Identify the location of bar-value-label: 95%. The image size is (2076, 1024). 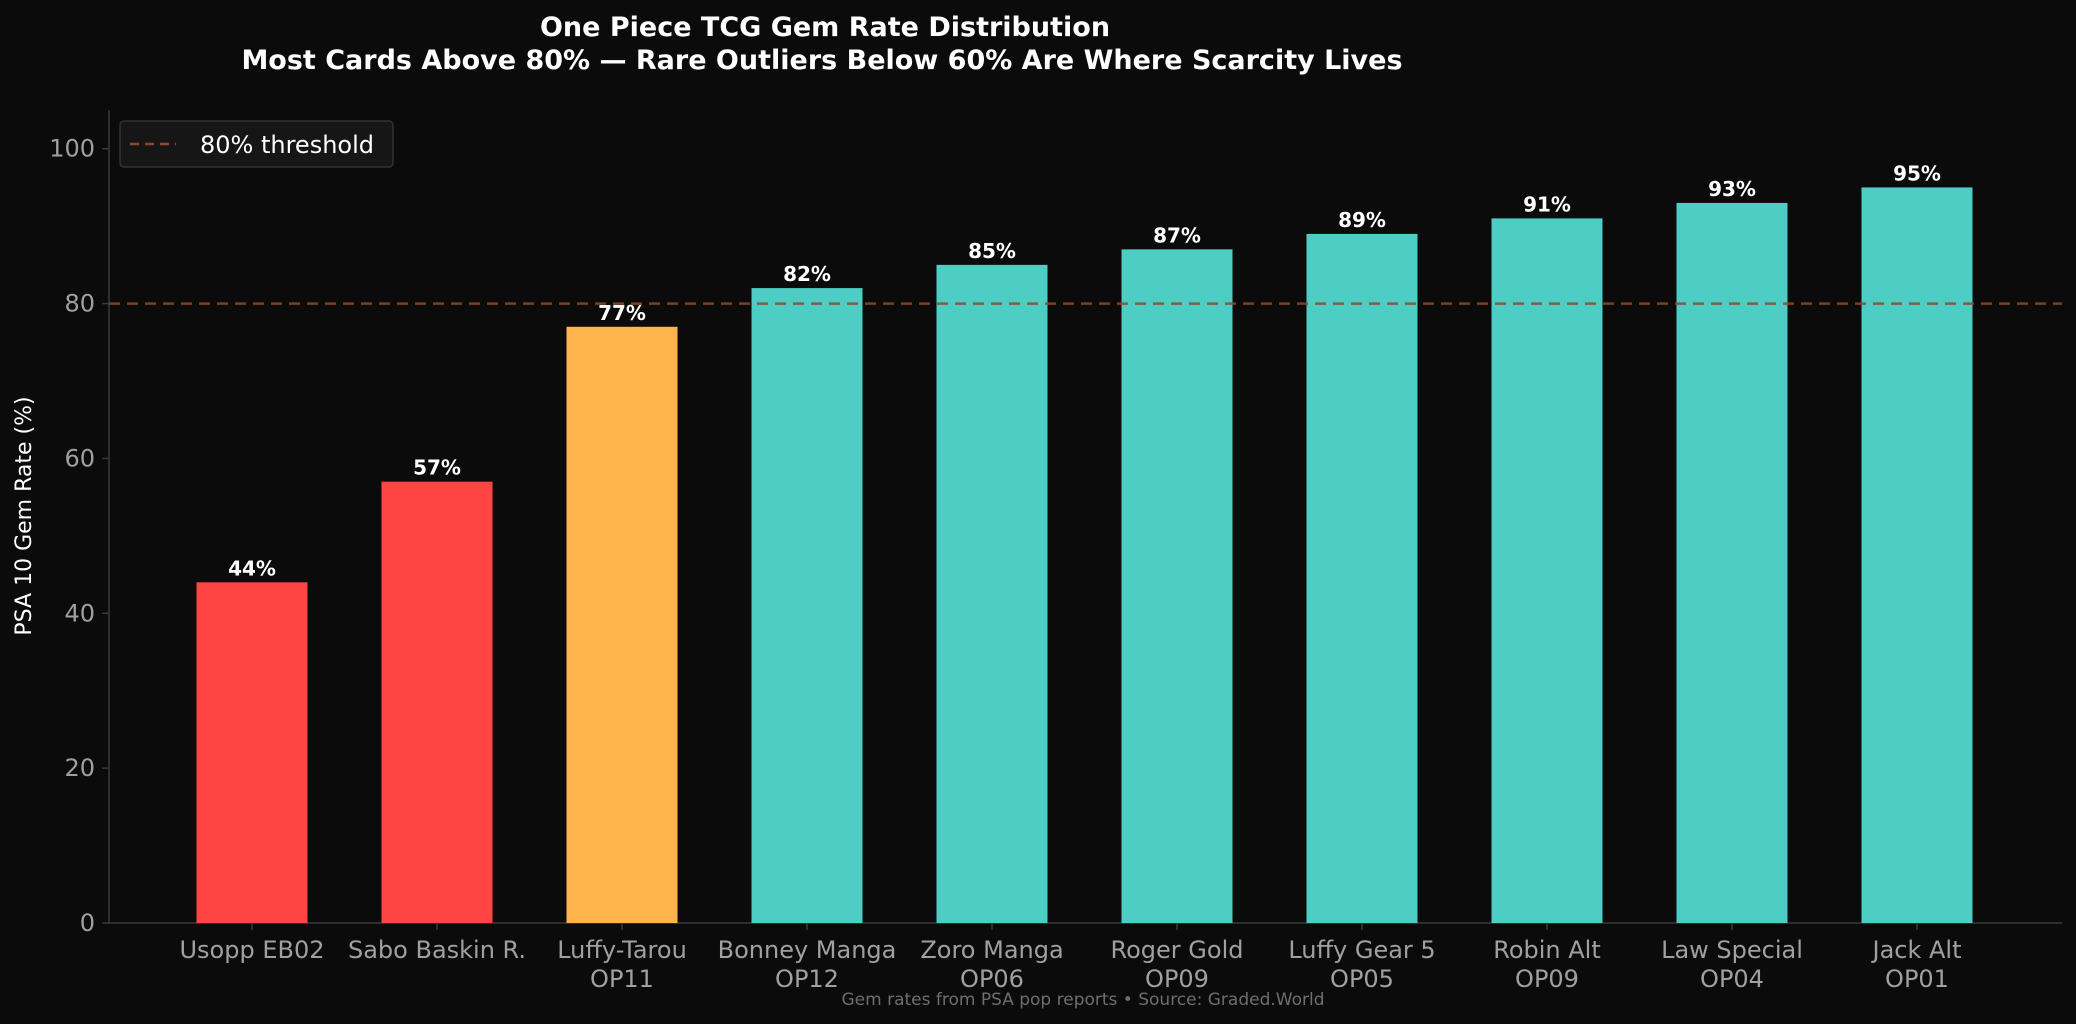
(1917, 173).